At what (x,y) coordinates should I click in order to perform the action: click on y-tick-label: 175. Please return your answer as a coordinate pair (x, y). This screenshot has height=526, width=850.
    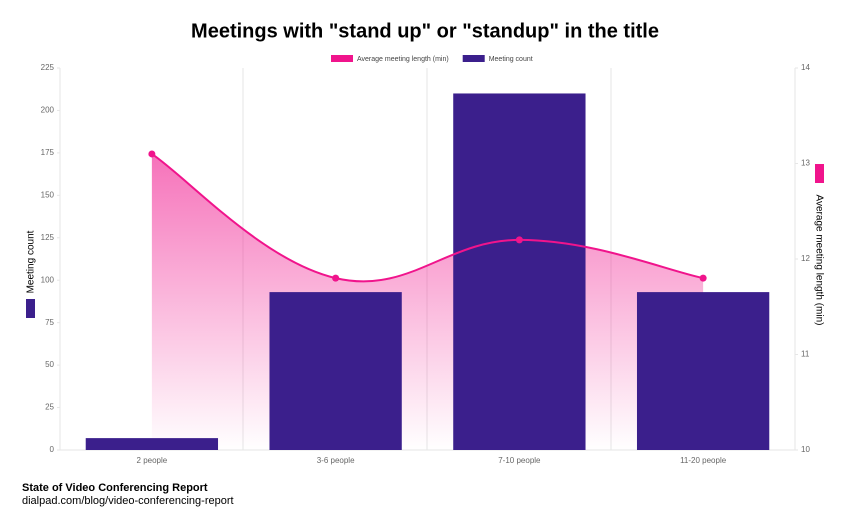
    Looking at the image, I should click on (48, 152).